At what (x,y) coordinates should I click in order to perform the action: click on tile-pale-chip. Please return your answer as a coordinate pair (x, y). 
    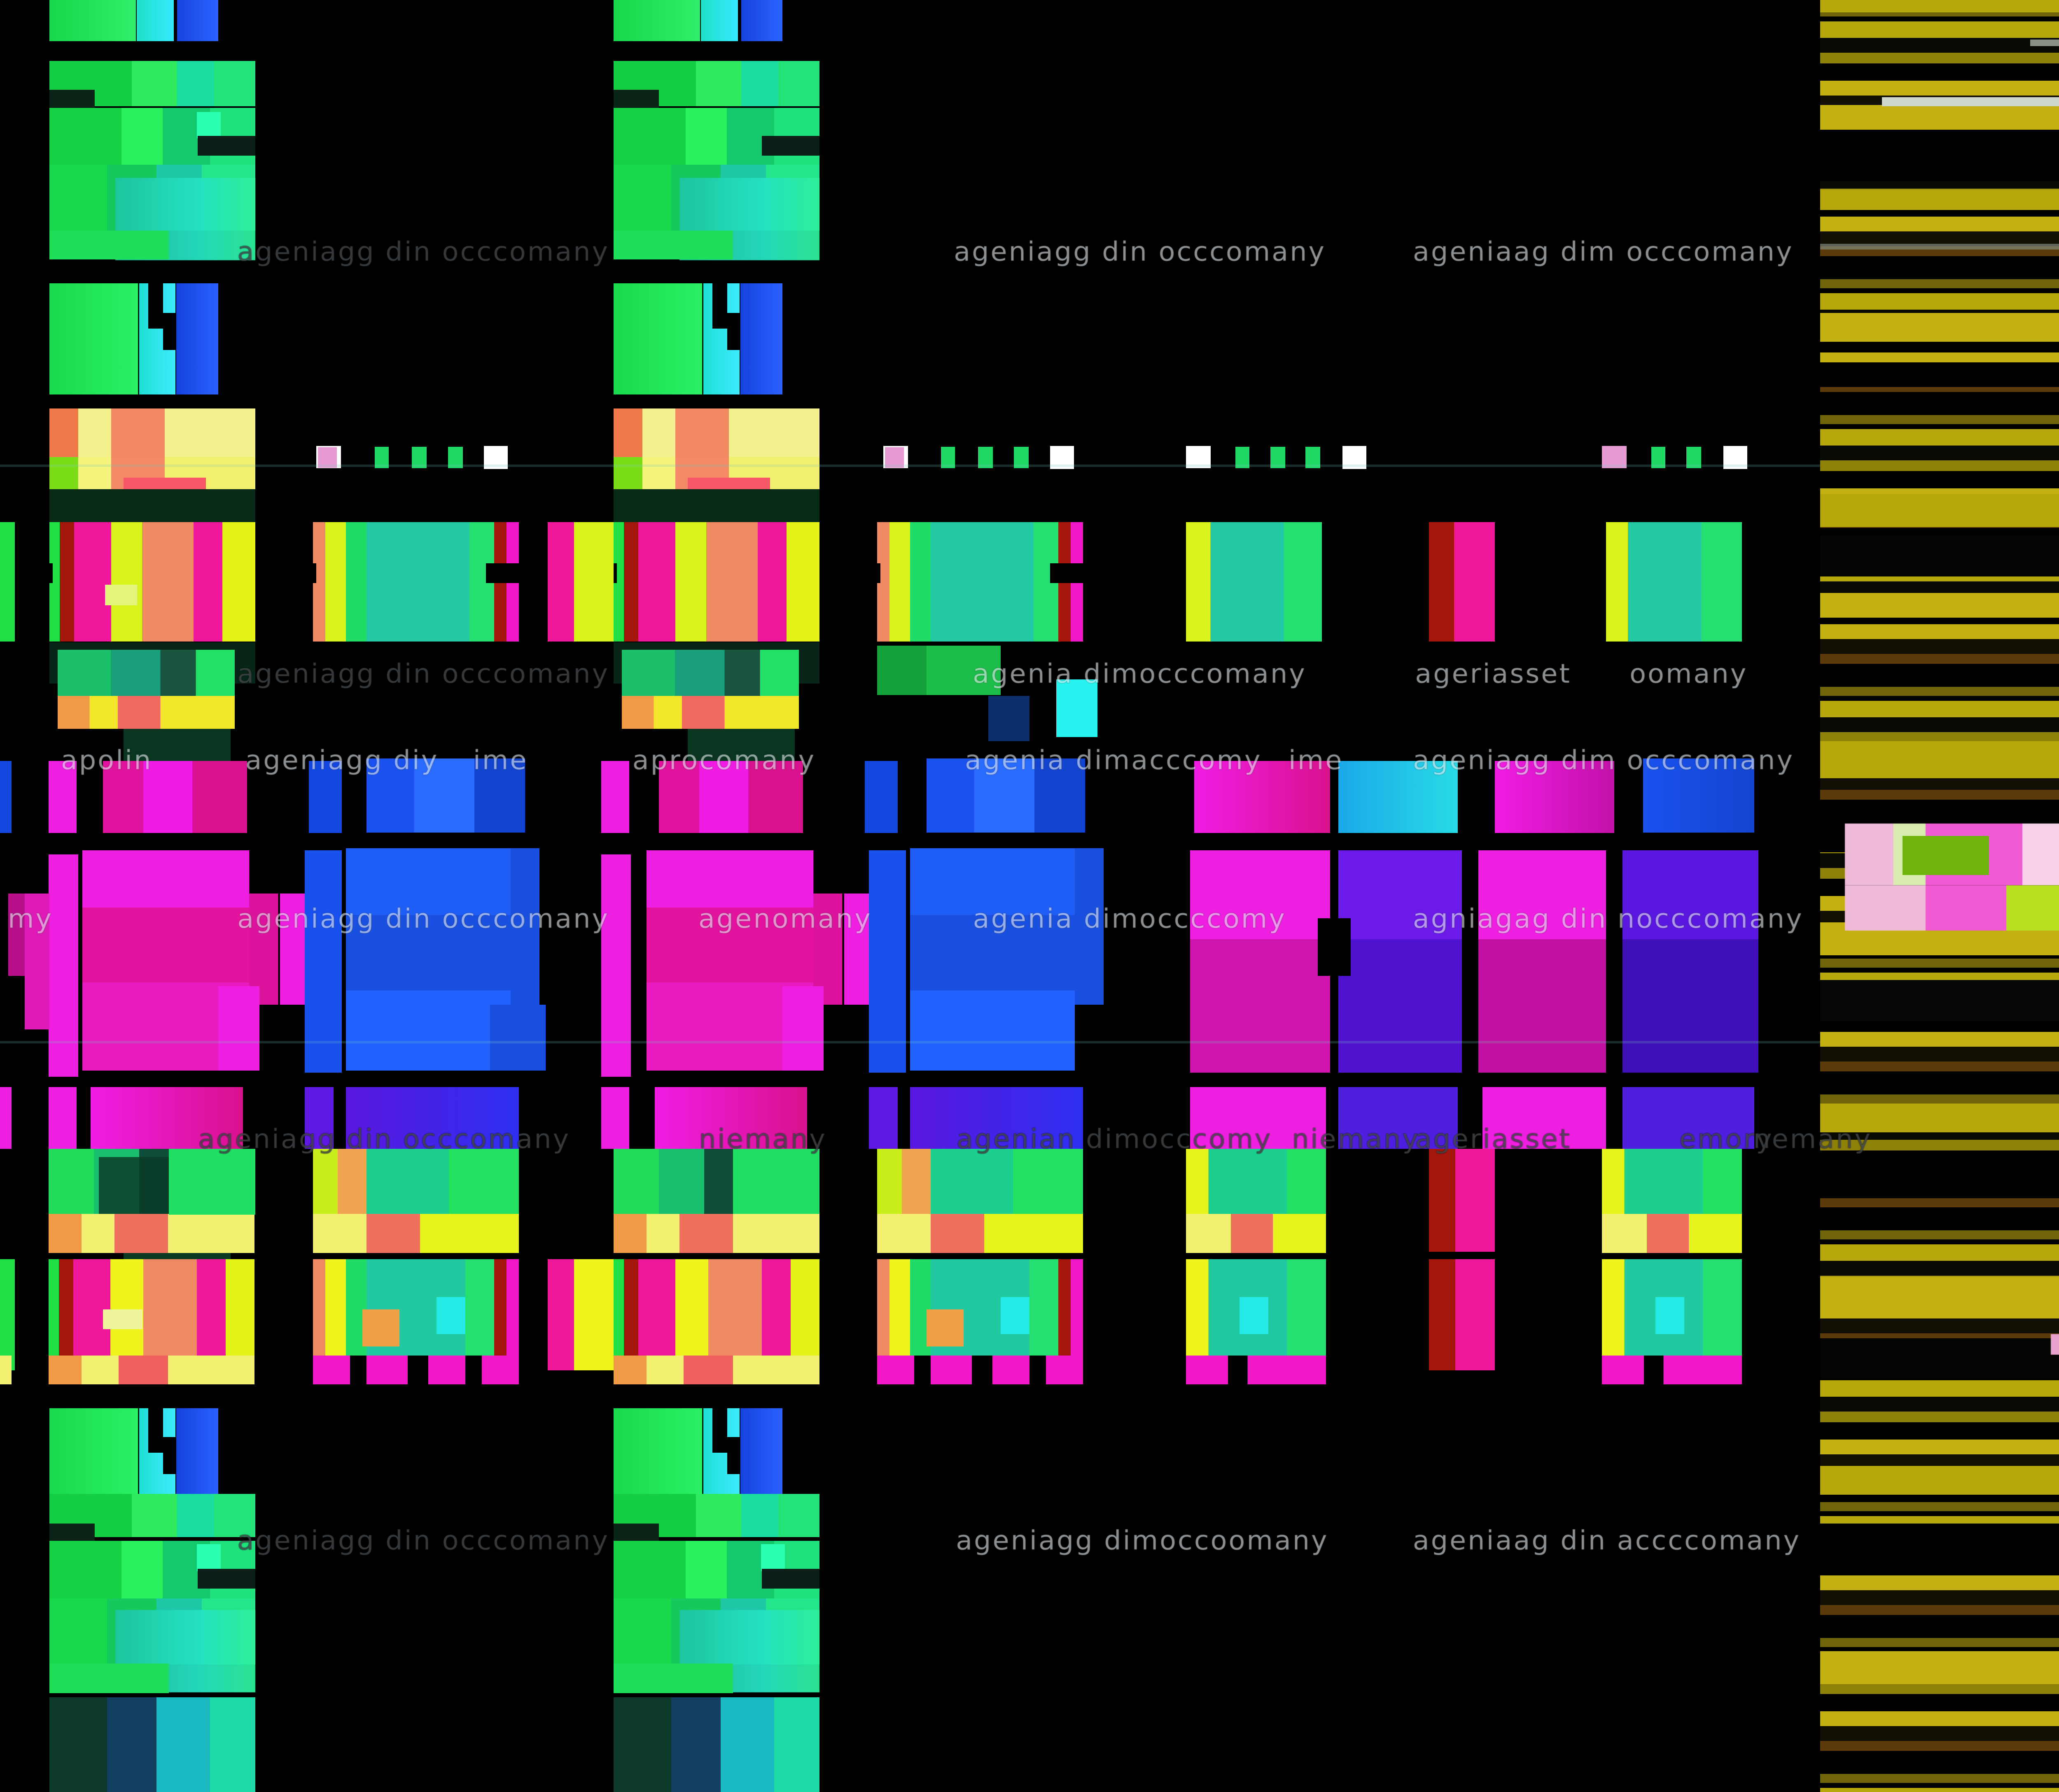
    Looking at the image, I should click on (122, 1319).